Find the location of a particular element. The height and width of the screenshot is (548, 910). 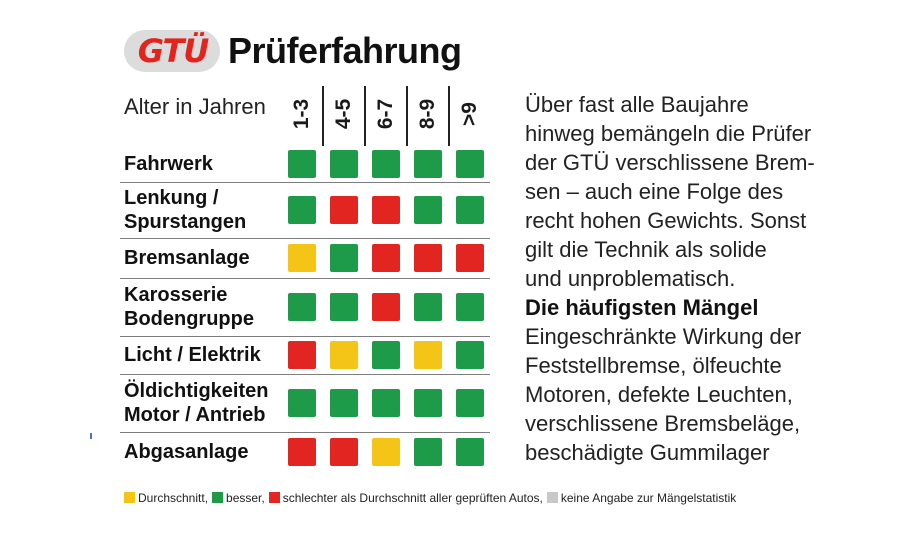

year-header: 6-7 is located at coordinates (386, 114).